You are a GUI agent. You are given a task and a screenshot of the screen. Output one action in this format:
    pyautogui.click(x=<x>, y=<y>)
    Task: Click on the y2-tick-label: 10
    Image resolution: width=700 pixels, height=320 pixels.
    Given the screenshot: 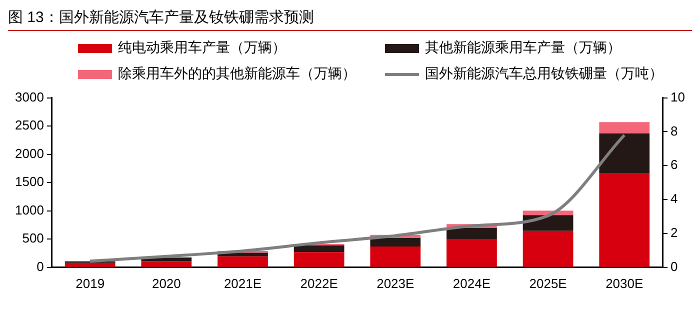 What is the action you would take?
    pyautogui.click(x=678, y=96)
    